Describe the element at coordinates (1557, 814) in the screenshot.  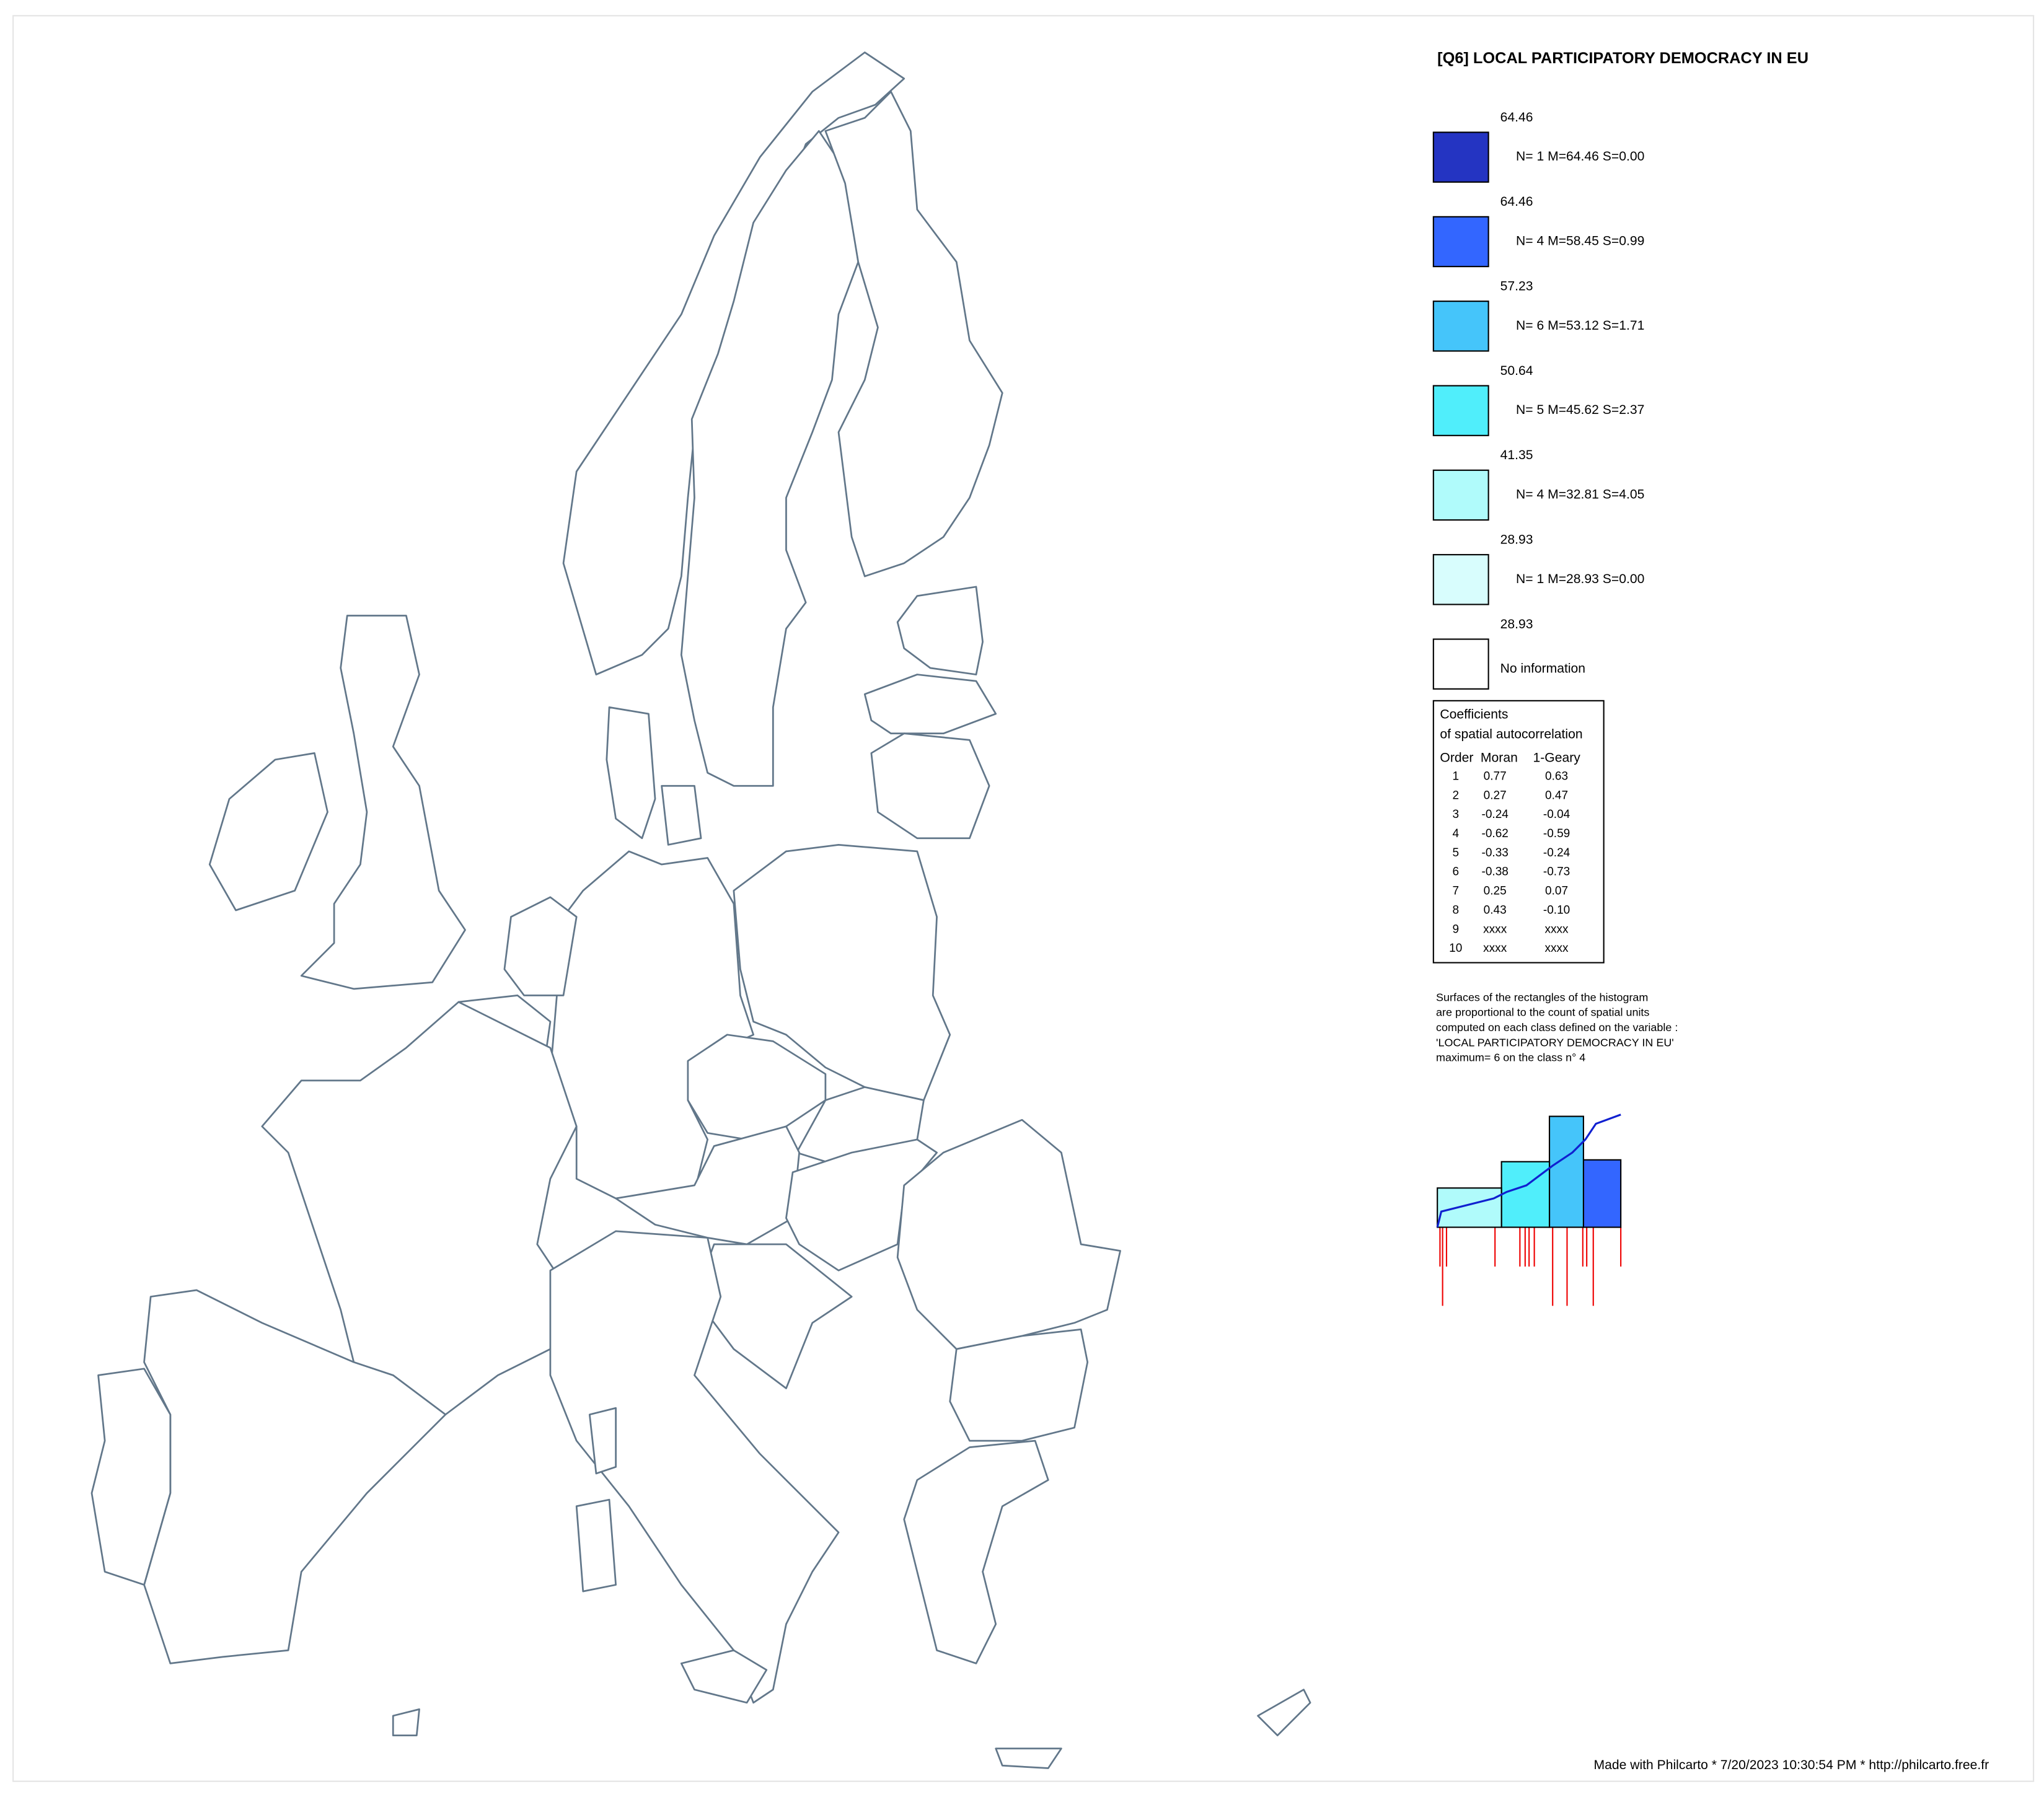
I see `coef-cell: -0.04` at that location.